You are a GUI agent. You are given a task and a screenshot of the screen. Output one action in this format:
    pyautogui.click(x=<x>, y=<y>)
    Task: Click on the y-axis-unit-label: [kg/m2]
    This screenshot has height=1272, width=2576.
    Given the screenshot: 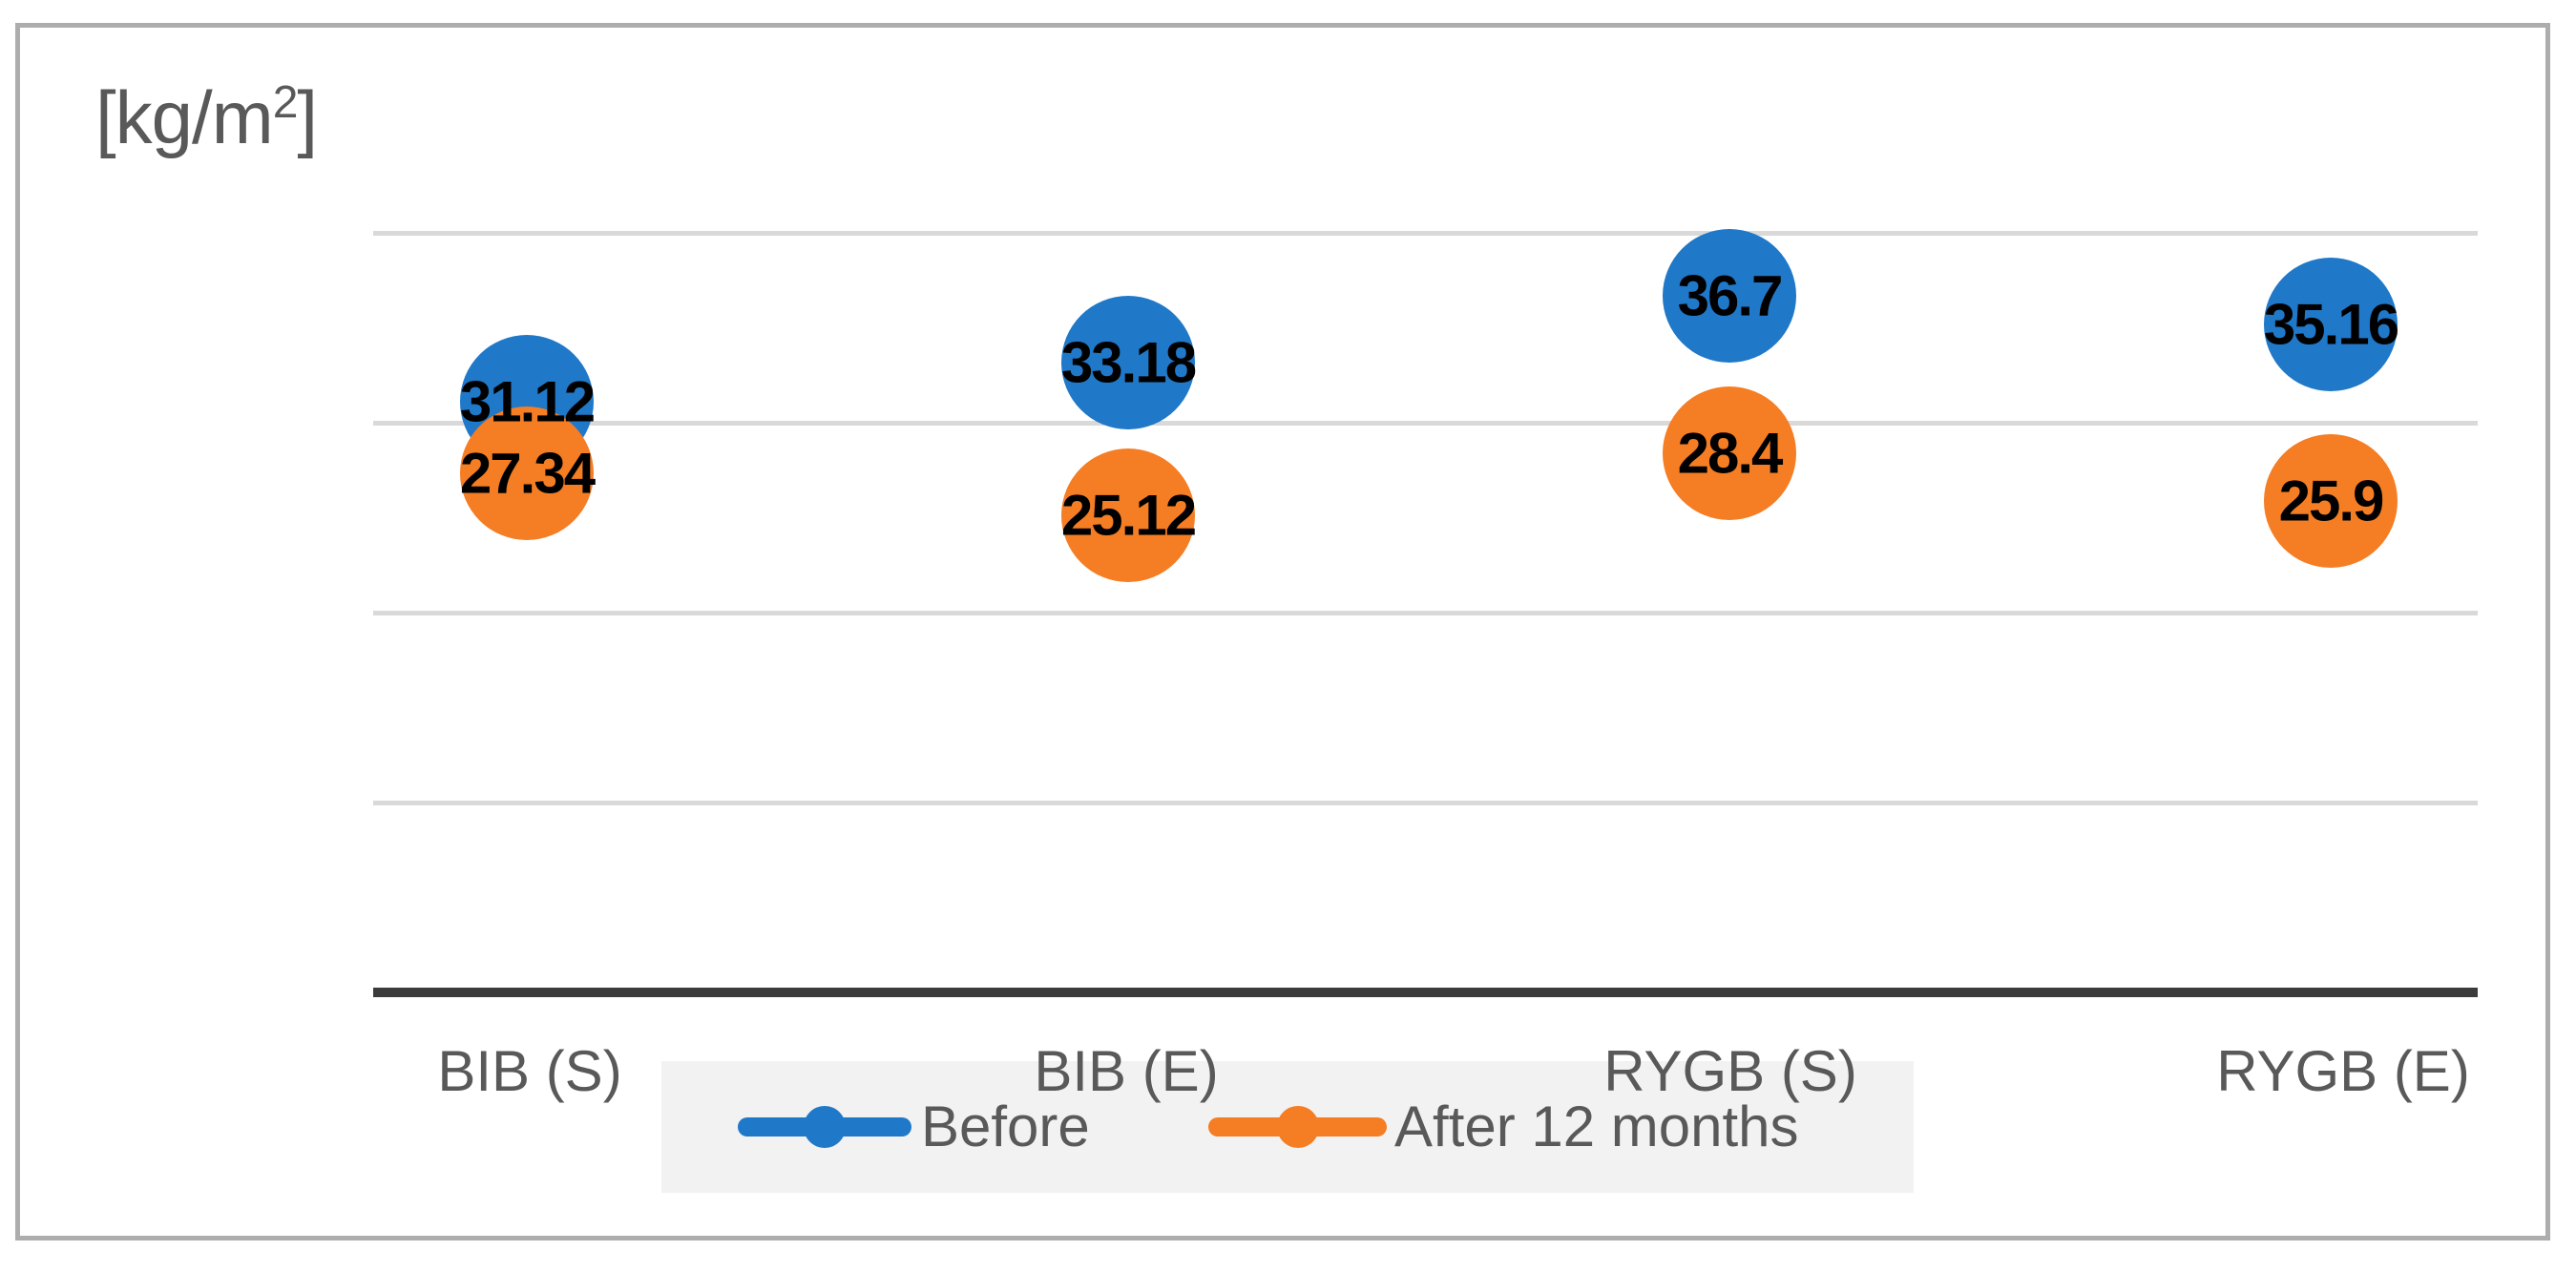 What is the action you would take?
    pyautogui.click(x=206, y=118)
    